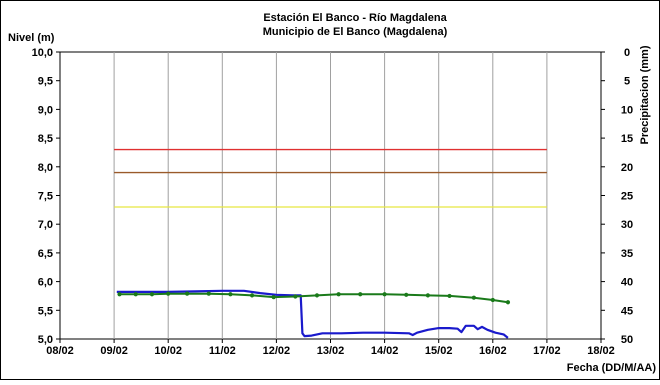  What do you see at coordinates (277, 351) in the screenshot?
I see `x-tick-label: 12/02` at bounding box center [277, 351].